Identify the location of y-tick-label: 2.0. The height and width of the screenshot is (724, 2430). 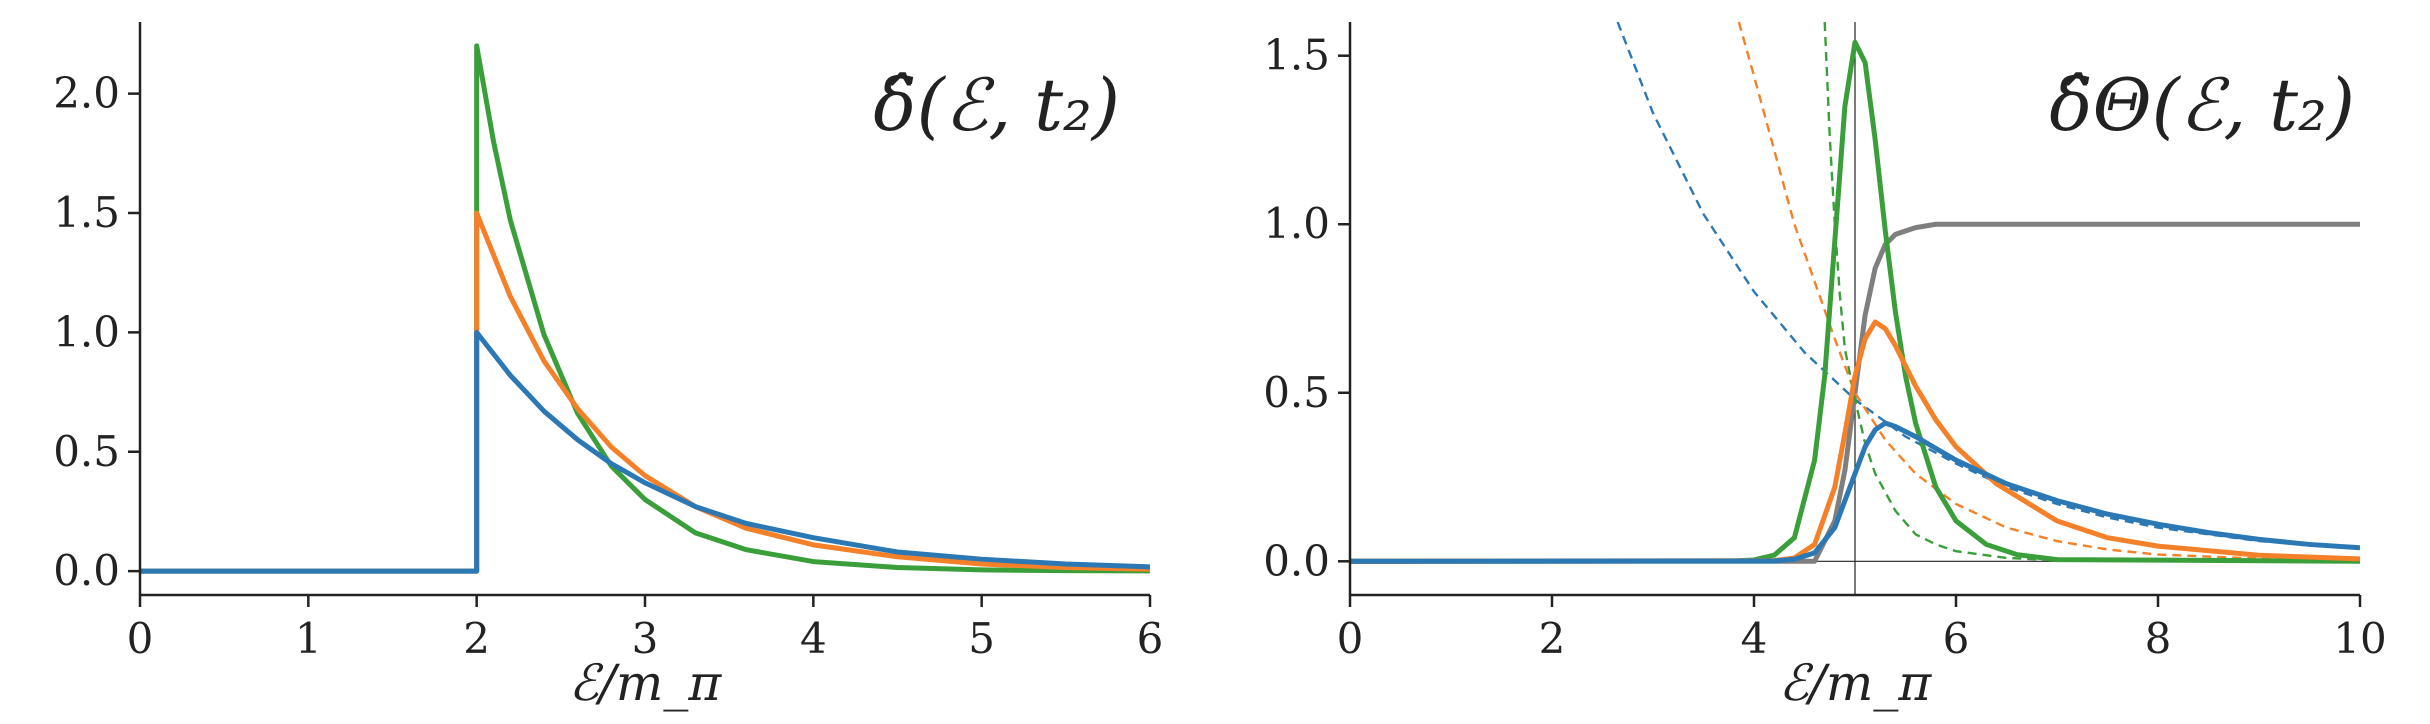
(86, 93).